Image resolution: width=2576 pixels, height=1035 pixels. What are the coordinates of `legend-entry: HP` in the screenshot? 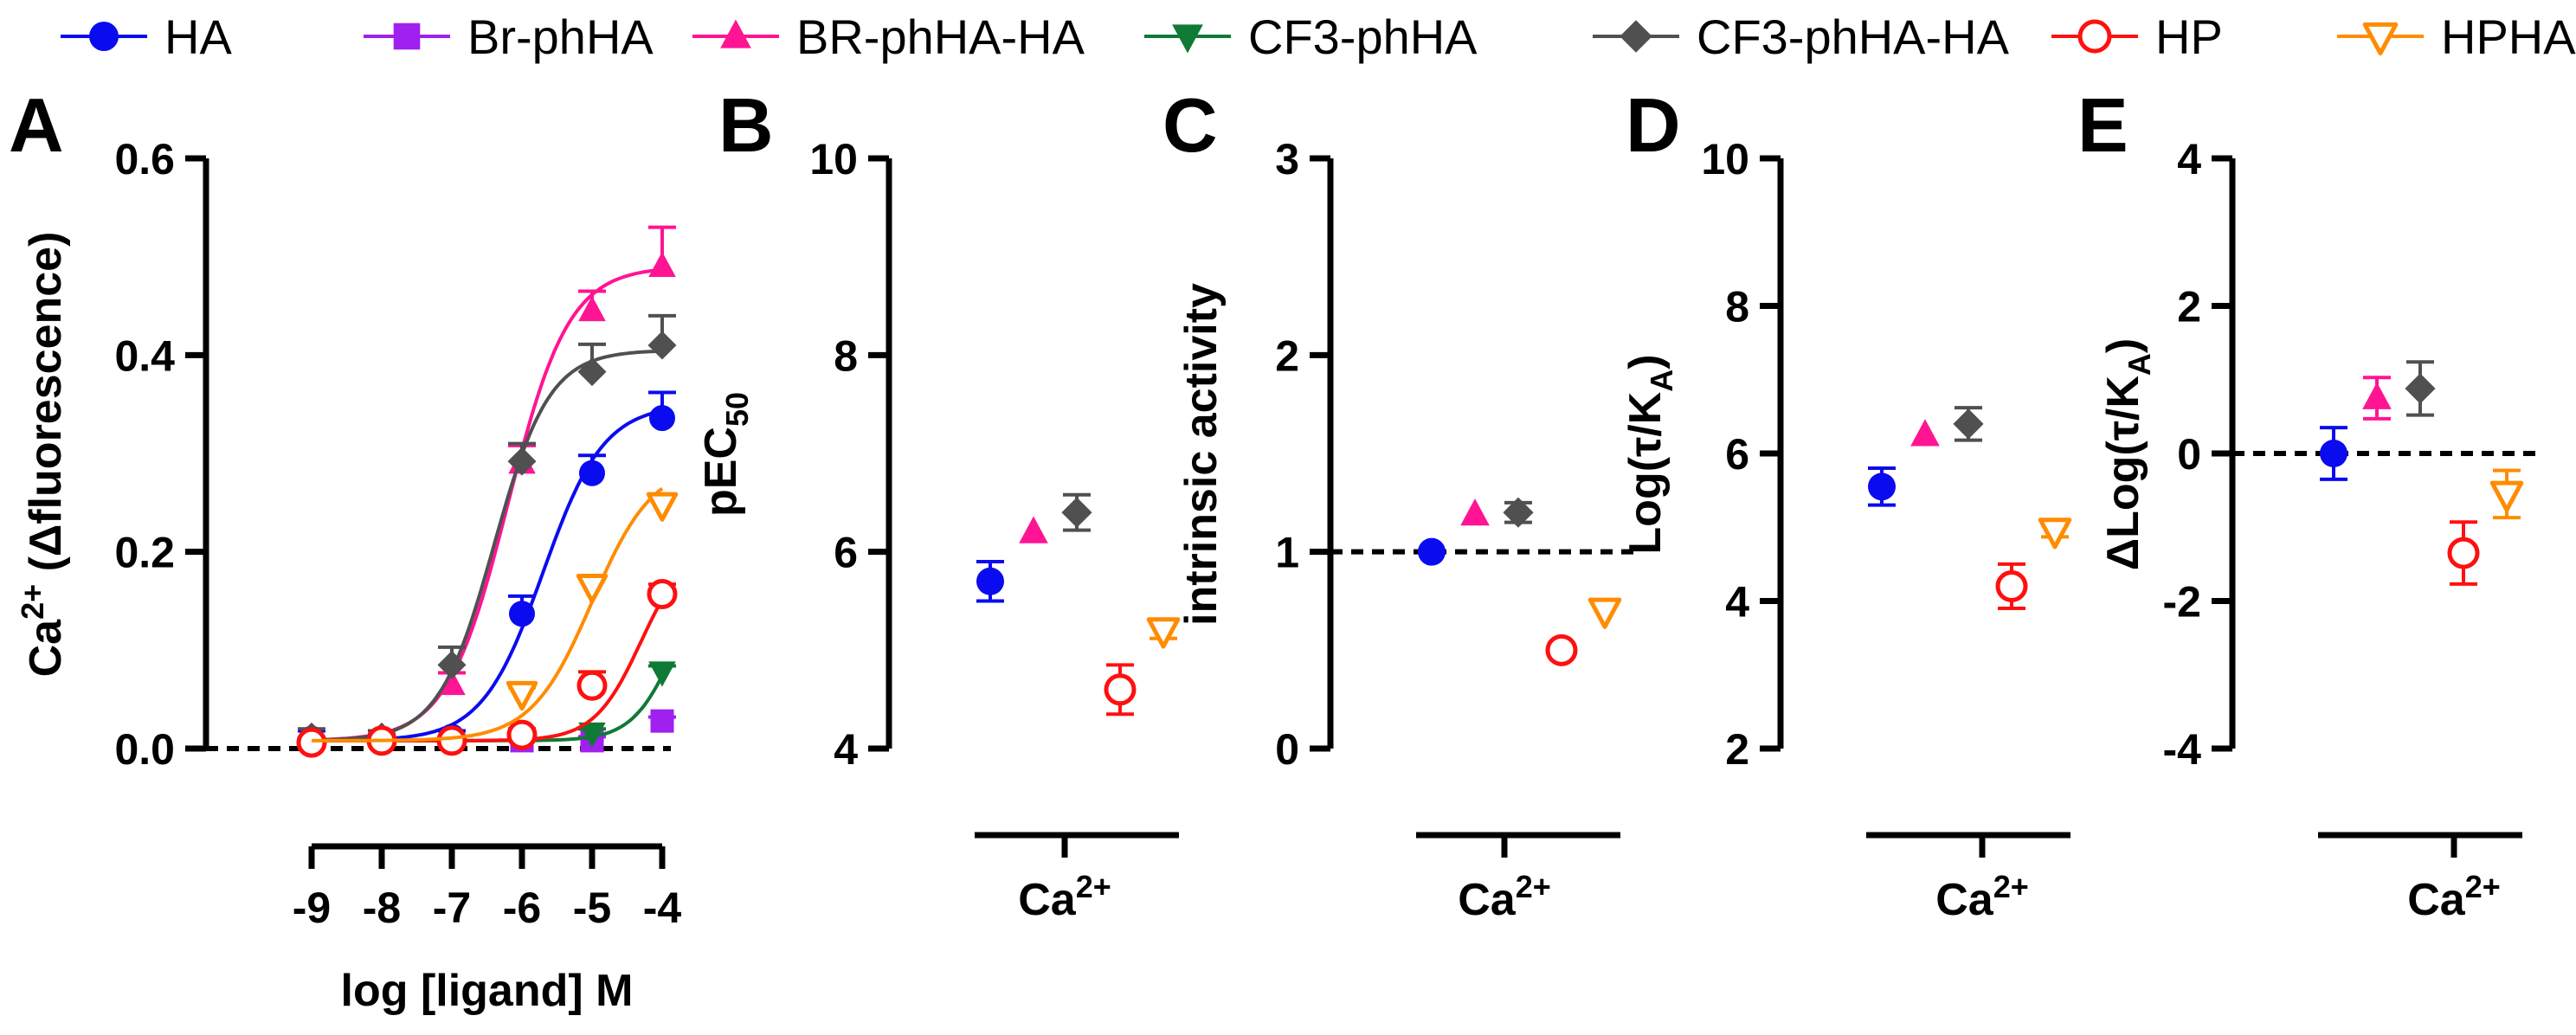 It's located at (2137, 37).